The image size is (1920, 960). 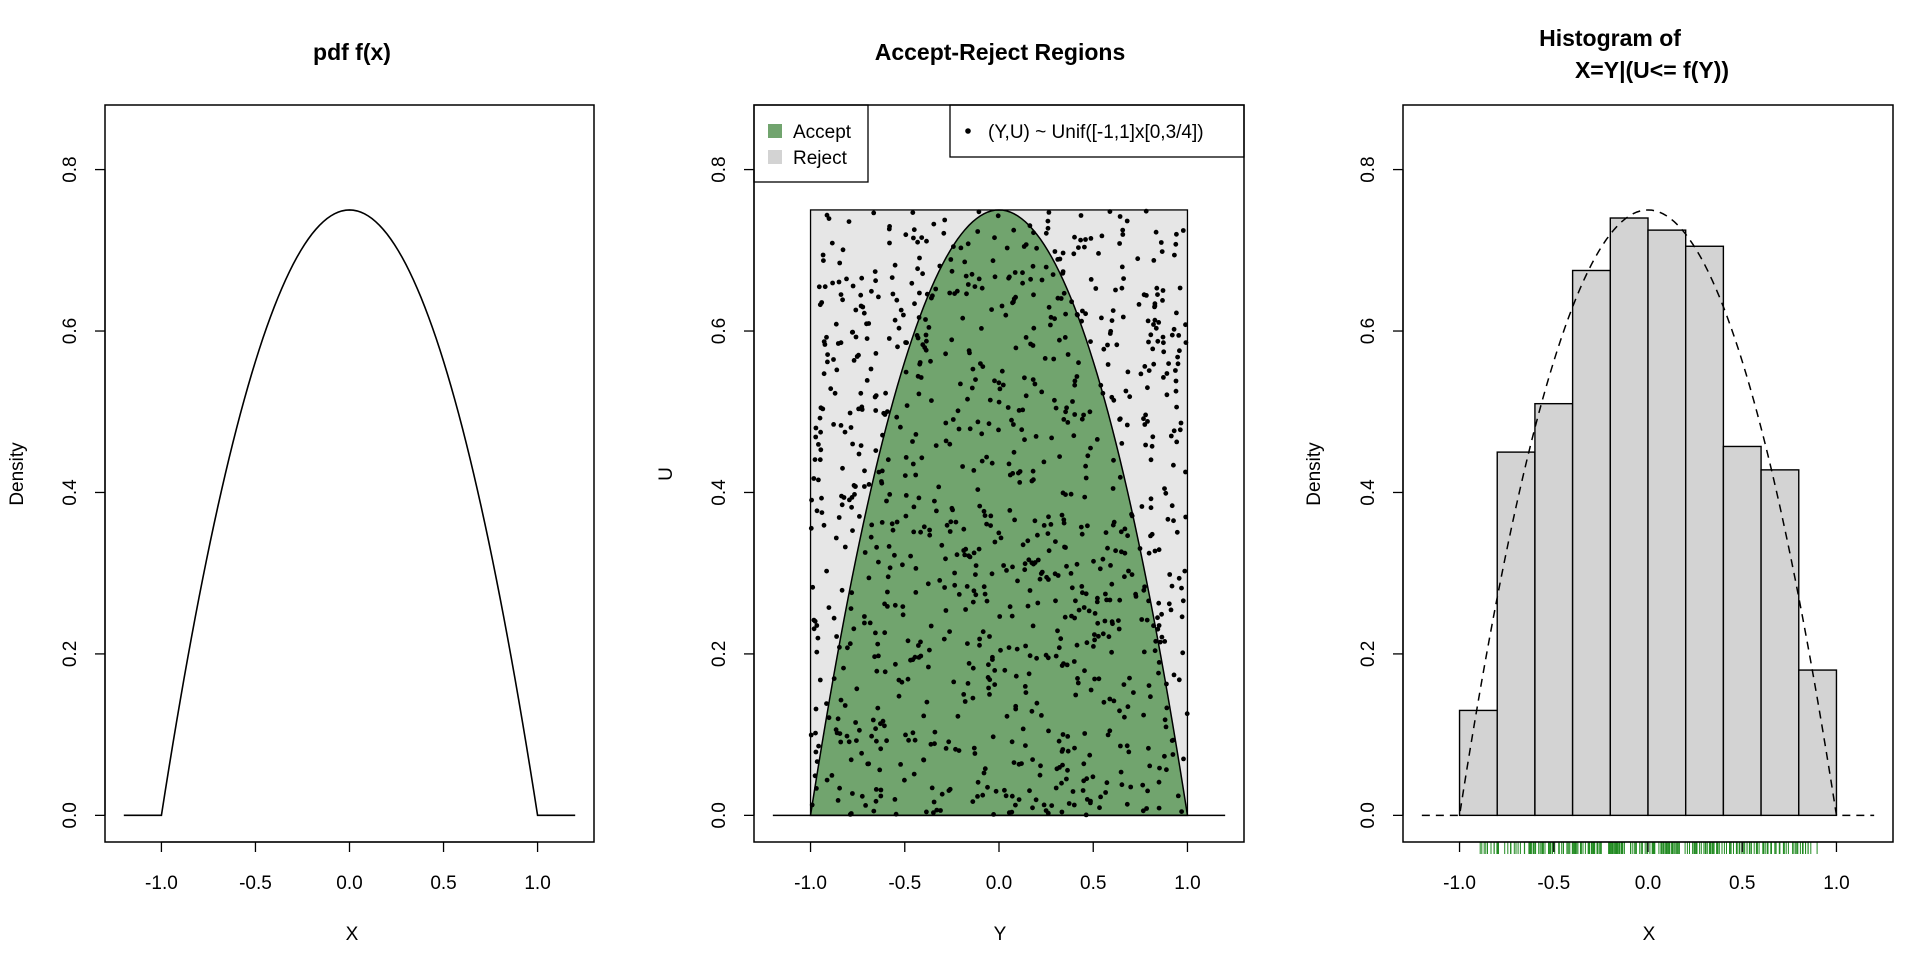 I want to click on legend-points: (Y,U) ~ Unif([-1,1]x[0,3/4]), so click(x=1097, y=131).